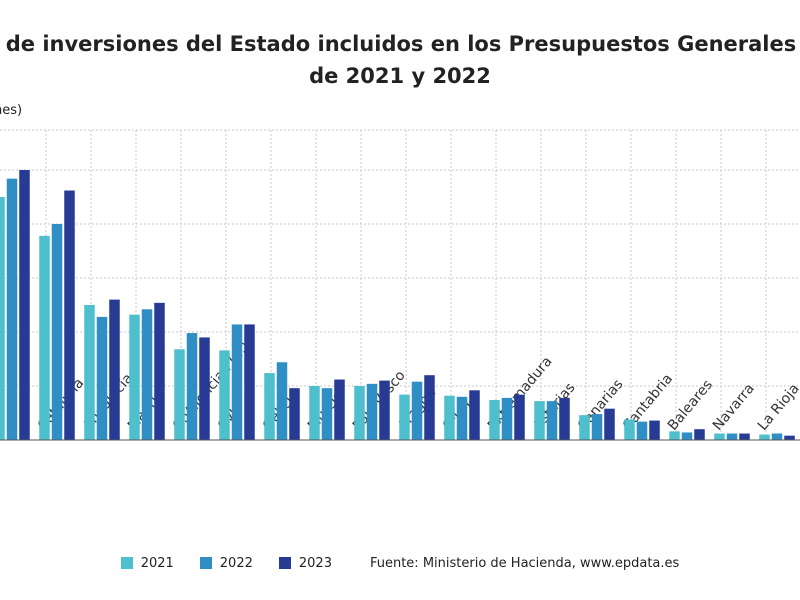  Describe the element at coordinates (777, 407) in the screenshot. I see `x-tick-label: La Rioja` at that location.